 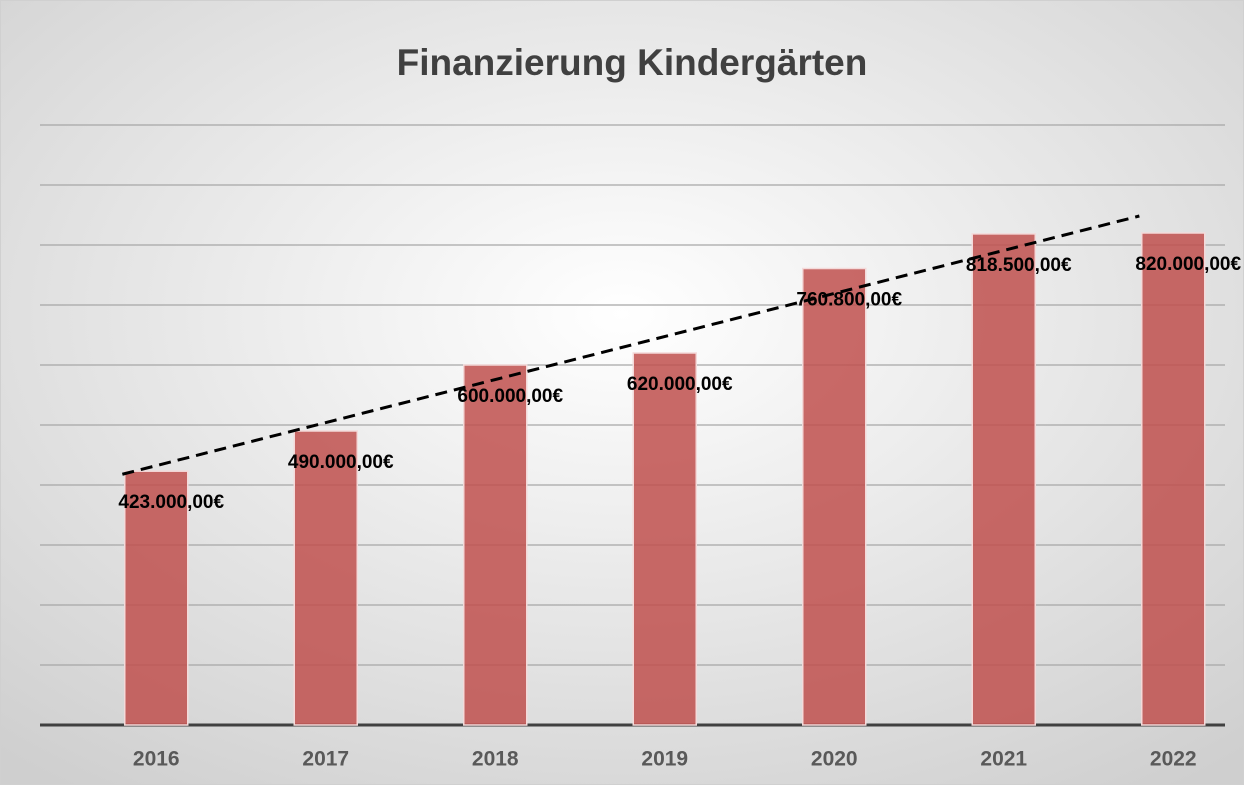 I want to click on x-tick-label: 2020, so click(x=834, y=759).